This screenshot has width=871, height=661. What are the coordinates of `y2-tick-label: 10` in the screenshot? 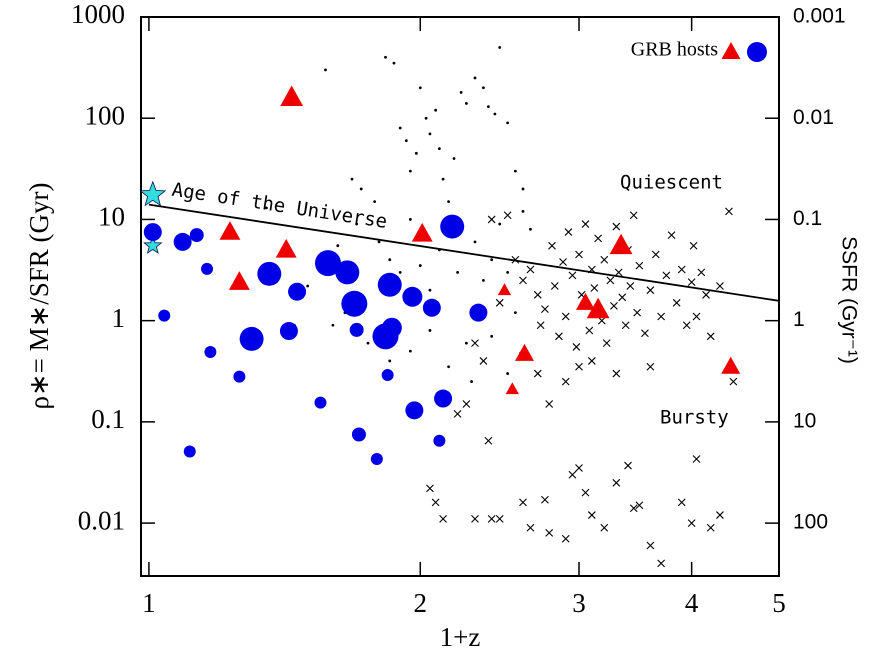 It's located at (804, 420).